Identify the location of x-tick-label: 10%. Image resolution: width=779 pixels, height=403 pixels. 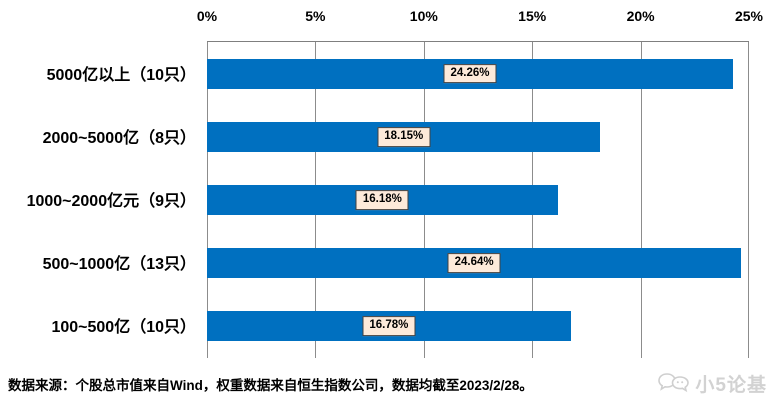
(423, 16).